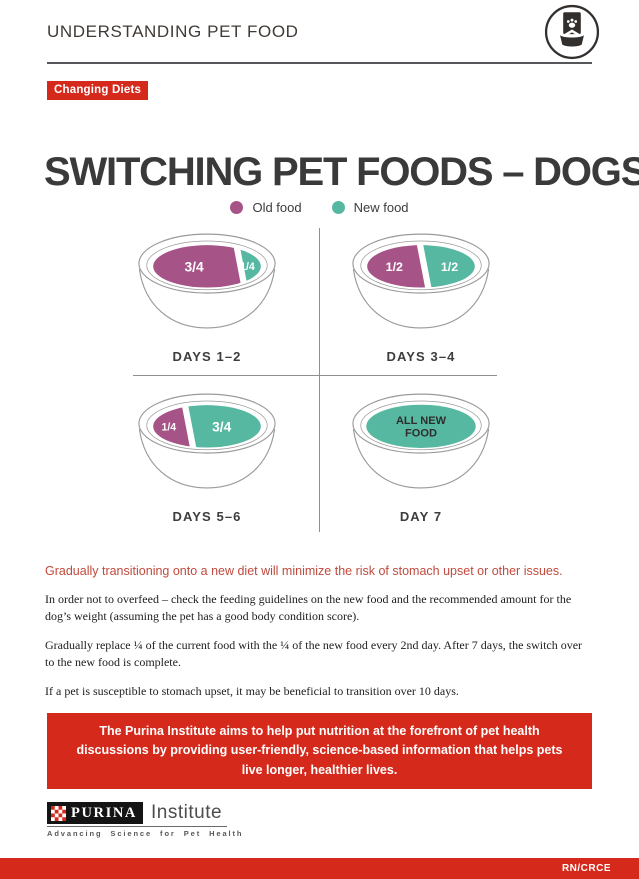  Describe the element at coordinates (449, 267) in the screenshot. I see `fraction-new: 1/2` at that location.